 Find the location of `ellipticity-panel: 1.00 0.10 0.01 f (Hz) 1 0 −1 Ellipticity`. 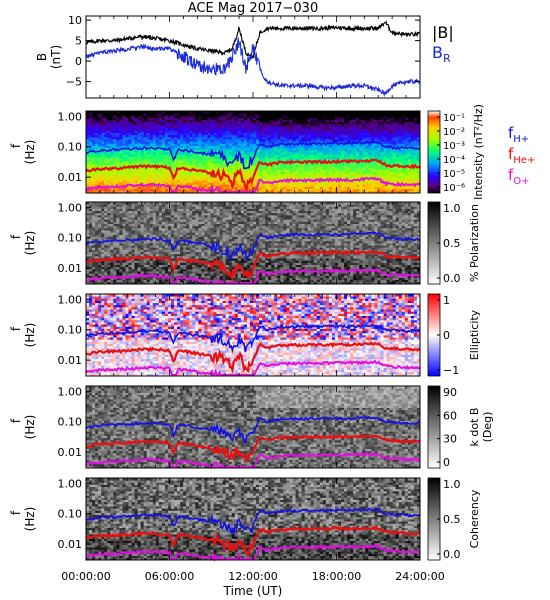

ellipticity-panel: 1.00 0.10 0.01 f (Hz) 1 0 −1 Ellipticity is located at coordinates (245, 335).